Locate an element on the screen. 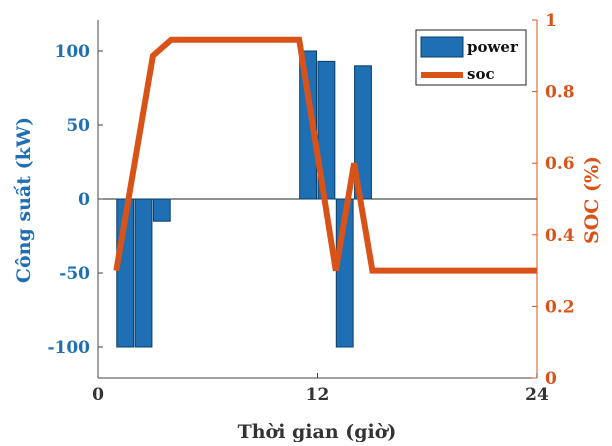 This screenshot has width=612, height=446. right-y-tick-label: 0.6 is located at coordinates (560, 164).